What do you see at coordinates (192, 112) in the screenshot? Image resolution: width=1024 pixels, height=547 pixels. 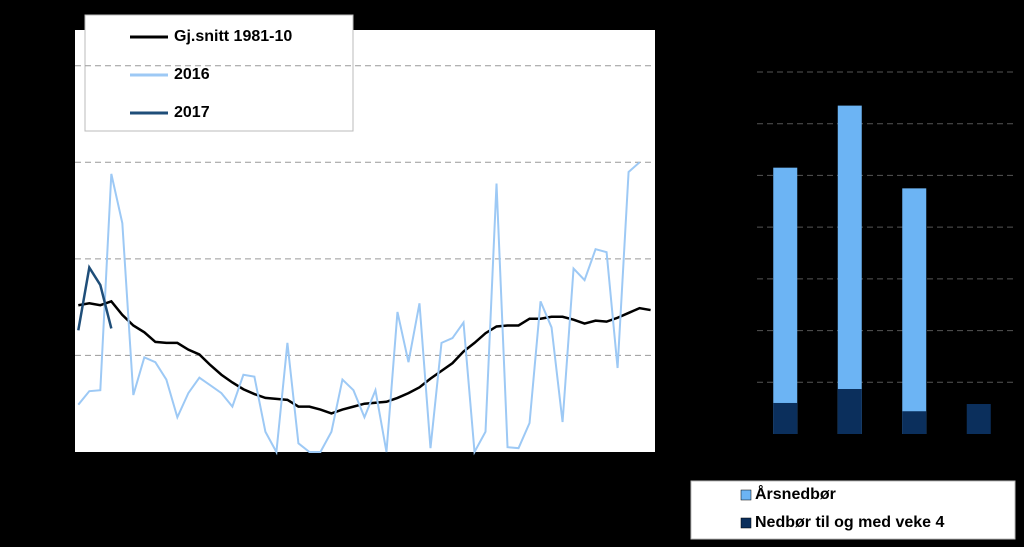 I see `legend-label: 2017` at bounding box center [192, 112].